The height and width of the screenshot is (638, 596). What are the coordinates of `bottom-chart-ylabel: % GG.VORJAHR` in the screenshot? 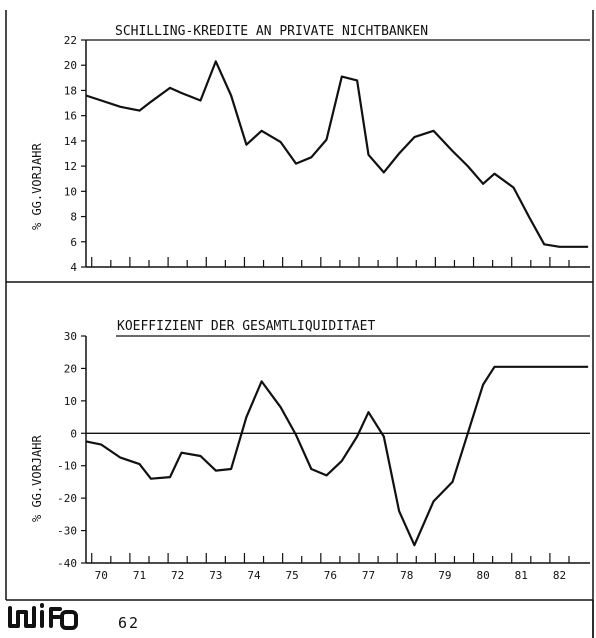 It's located at (37, 478).